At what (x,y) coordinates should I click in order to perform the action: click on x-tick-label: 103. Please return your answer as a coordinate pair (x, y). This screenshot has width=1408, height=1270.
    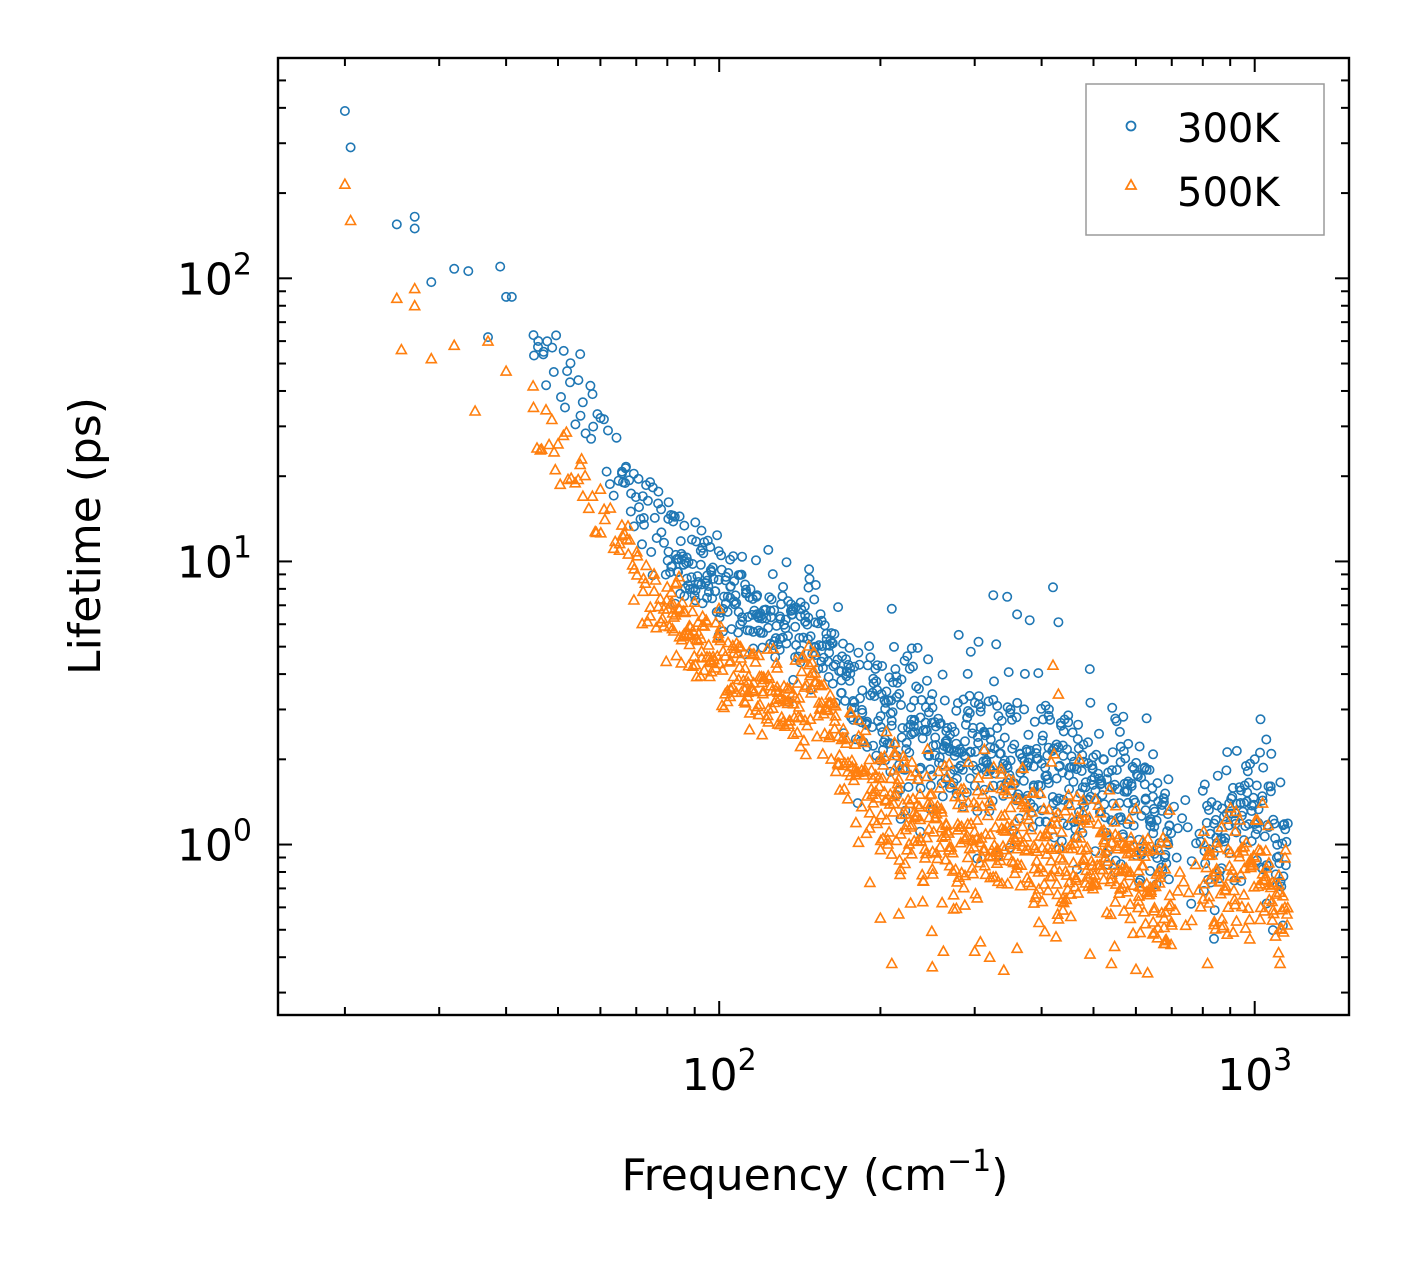
    Looking at the image, I should click on (1254, 1072).